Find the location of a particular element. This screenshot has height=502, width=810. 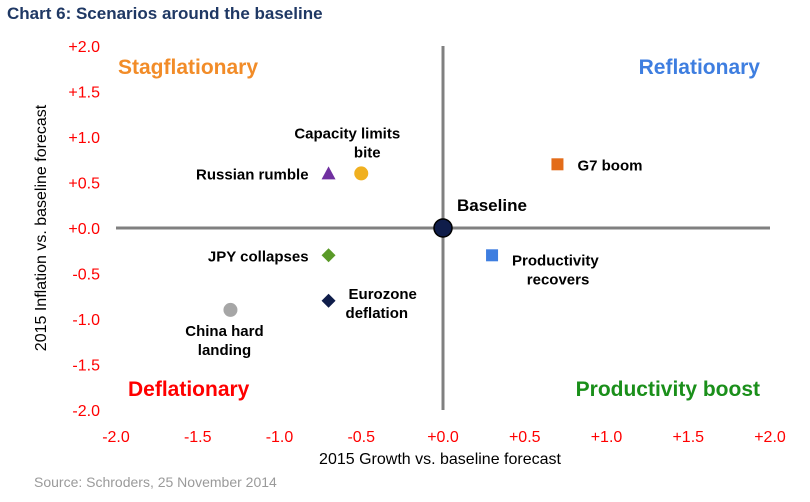

y-tick-label: -1.5 is located at coordinates (86, 366).